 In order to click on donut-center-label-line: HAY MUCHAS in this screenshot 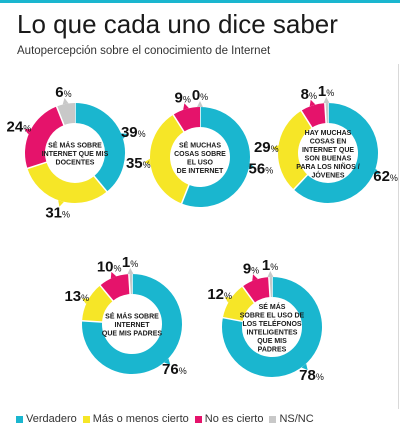, I will do `click(328, 133)`.